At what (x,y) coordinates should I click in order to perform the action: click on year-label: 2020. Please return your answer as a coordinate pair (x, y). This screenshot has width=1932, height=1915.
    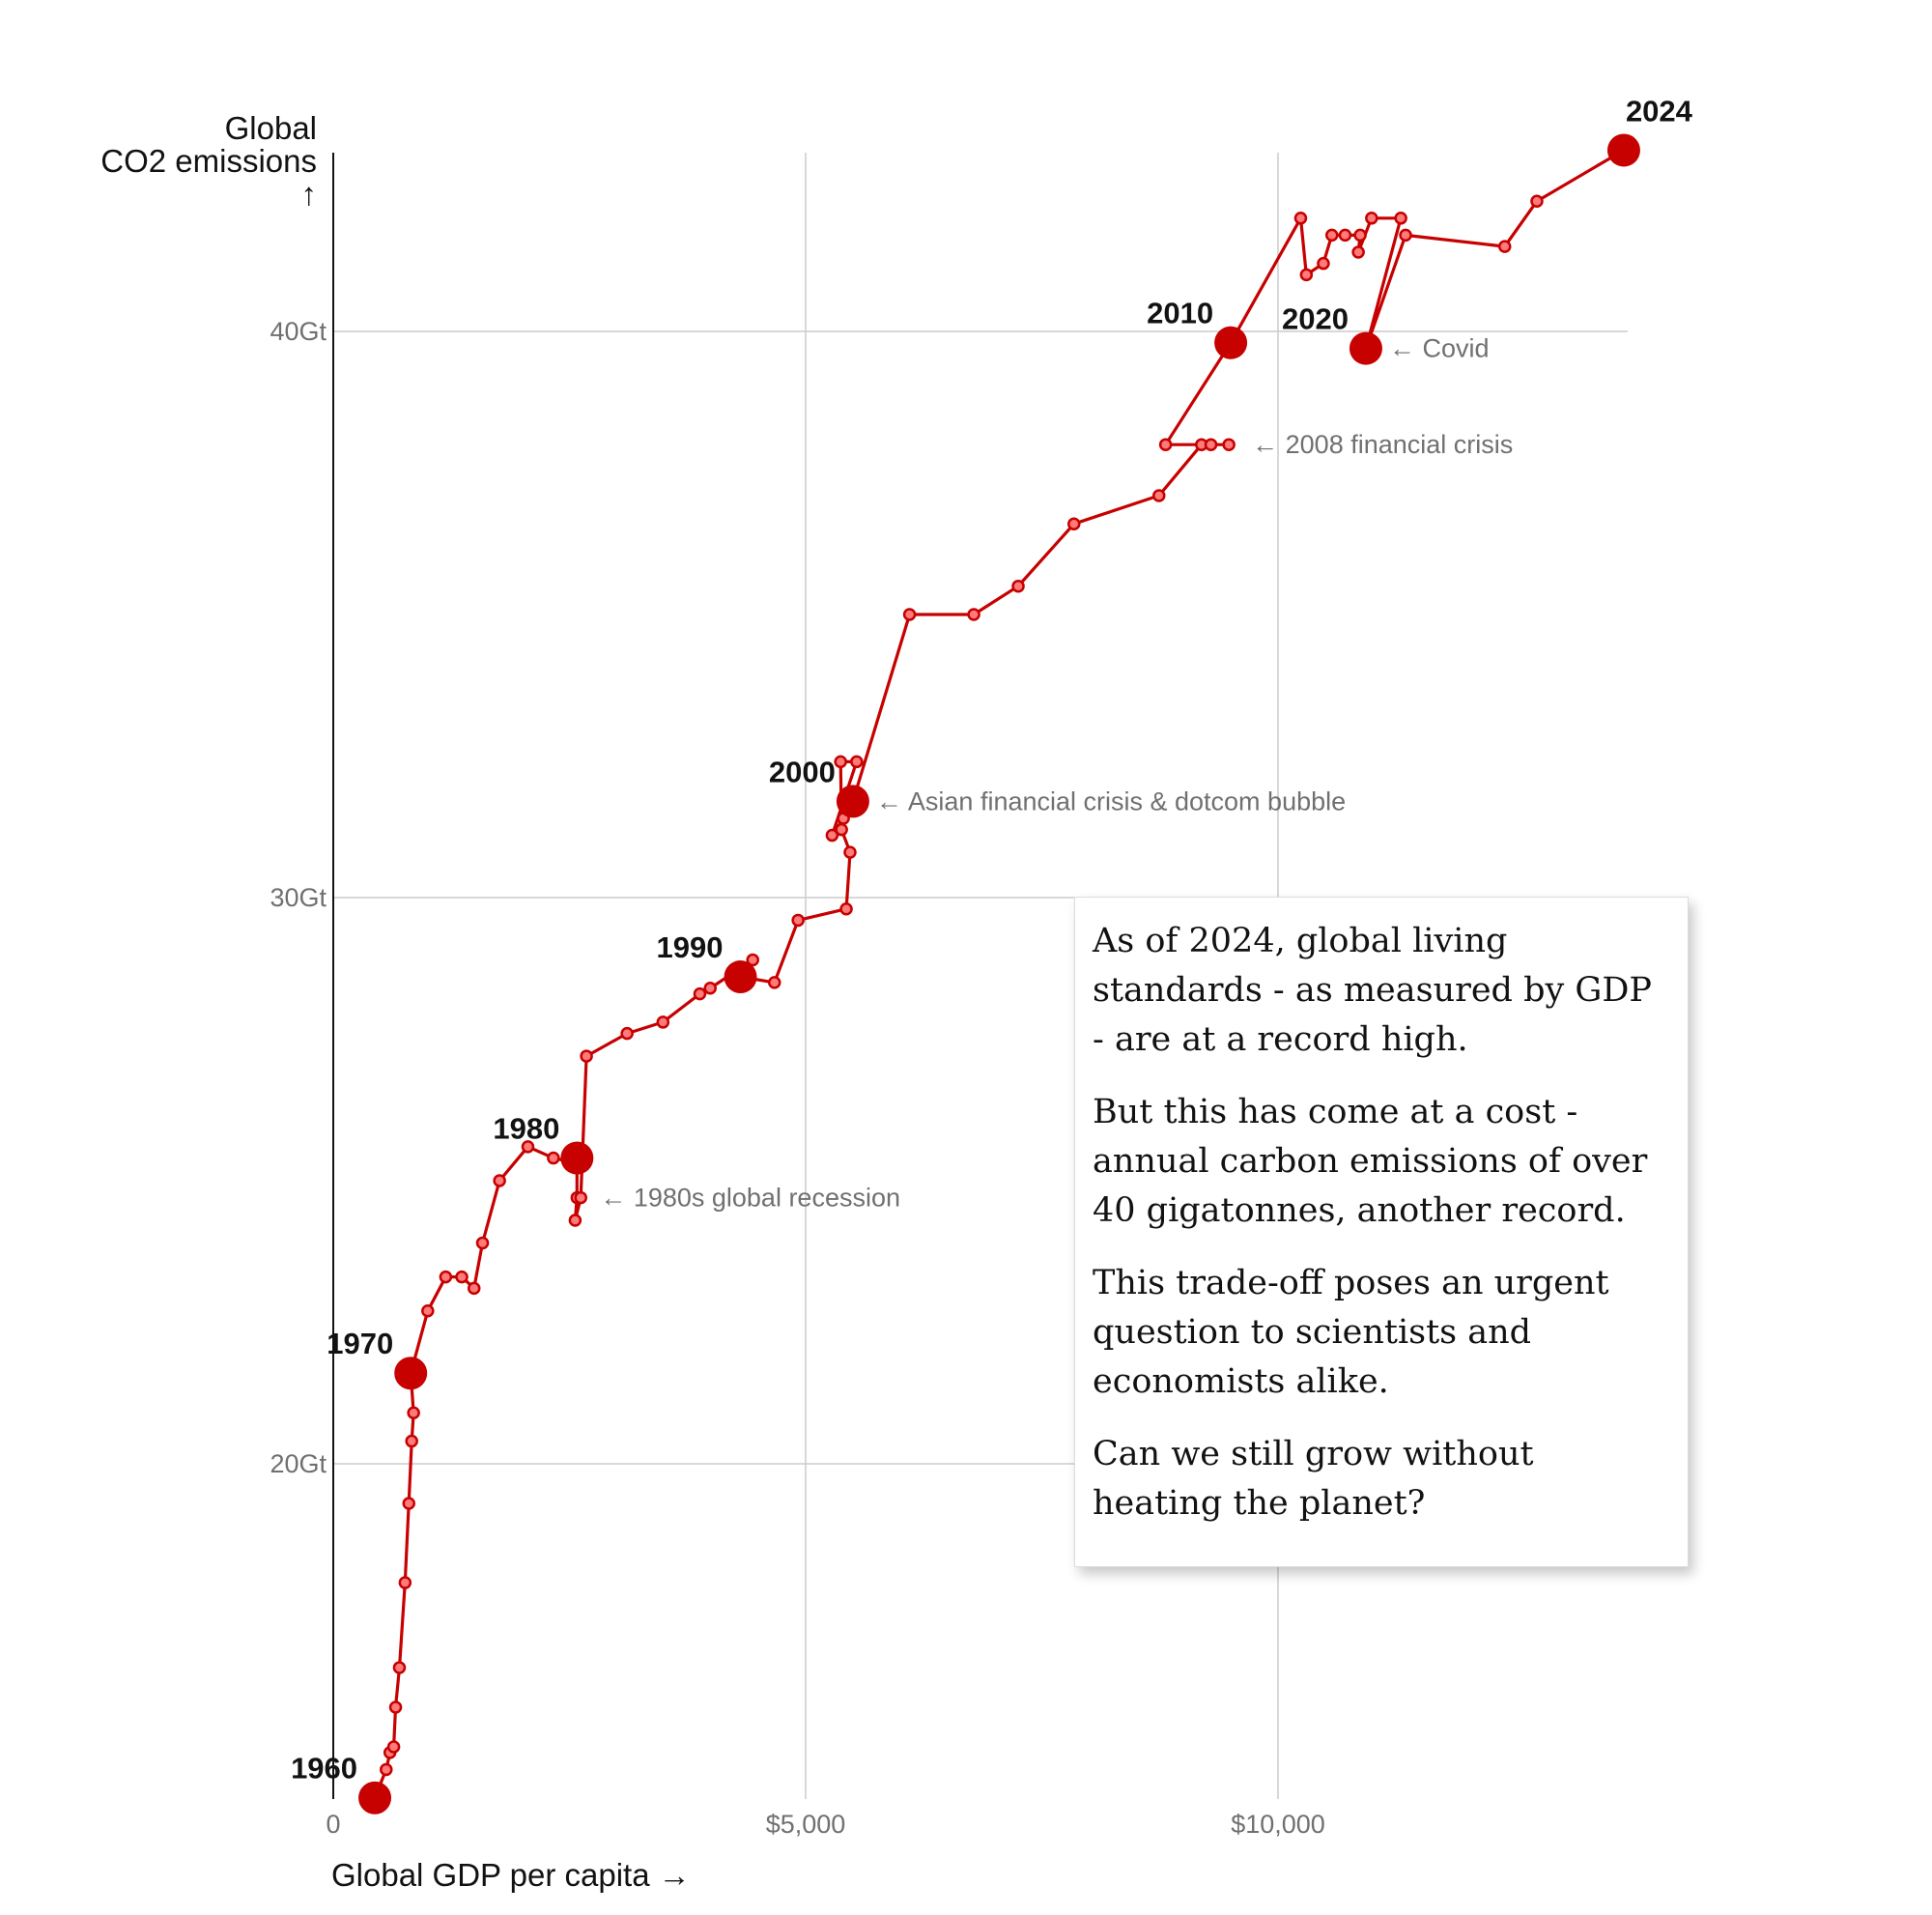
    Looking at the image, I should click on (1315, 319).